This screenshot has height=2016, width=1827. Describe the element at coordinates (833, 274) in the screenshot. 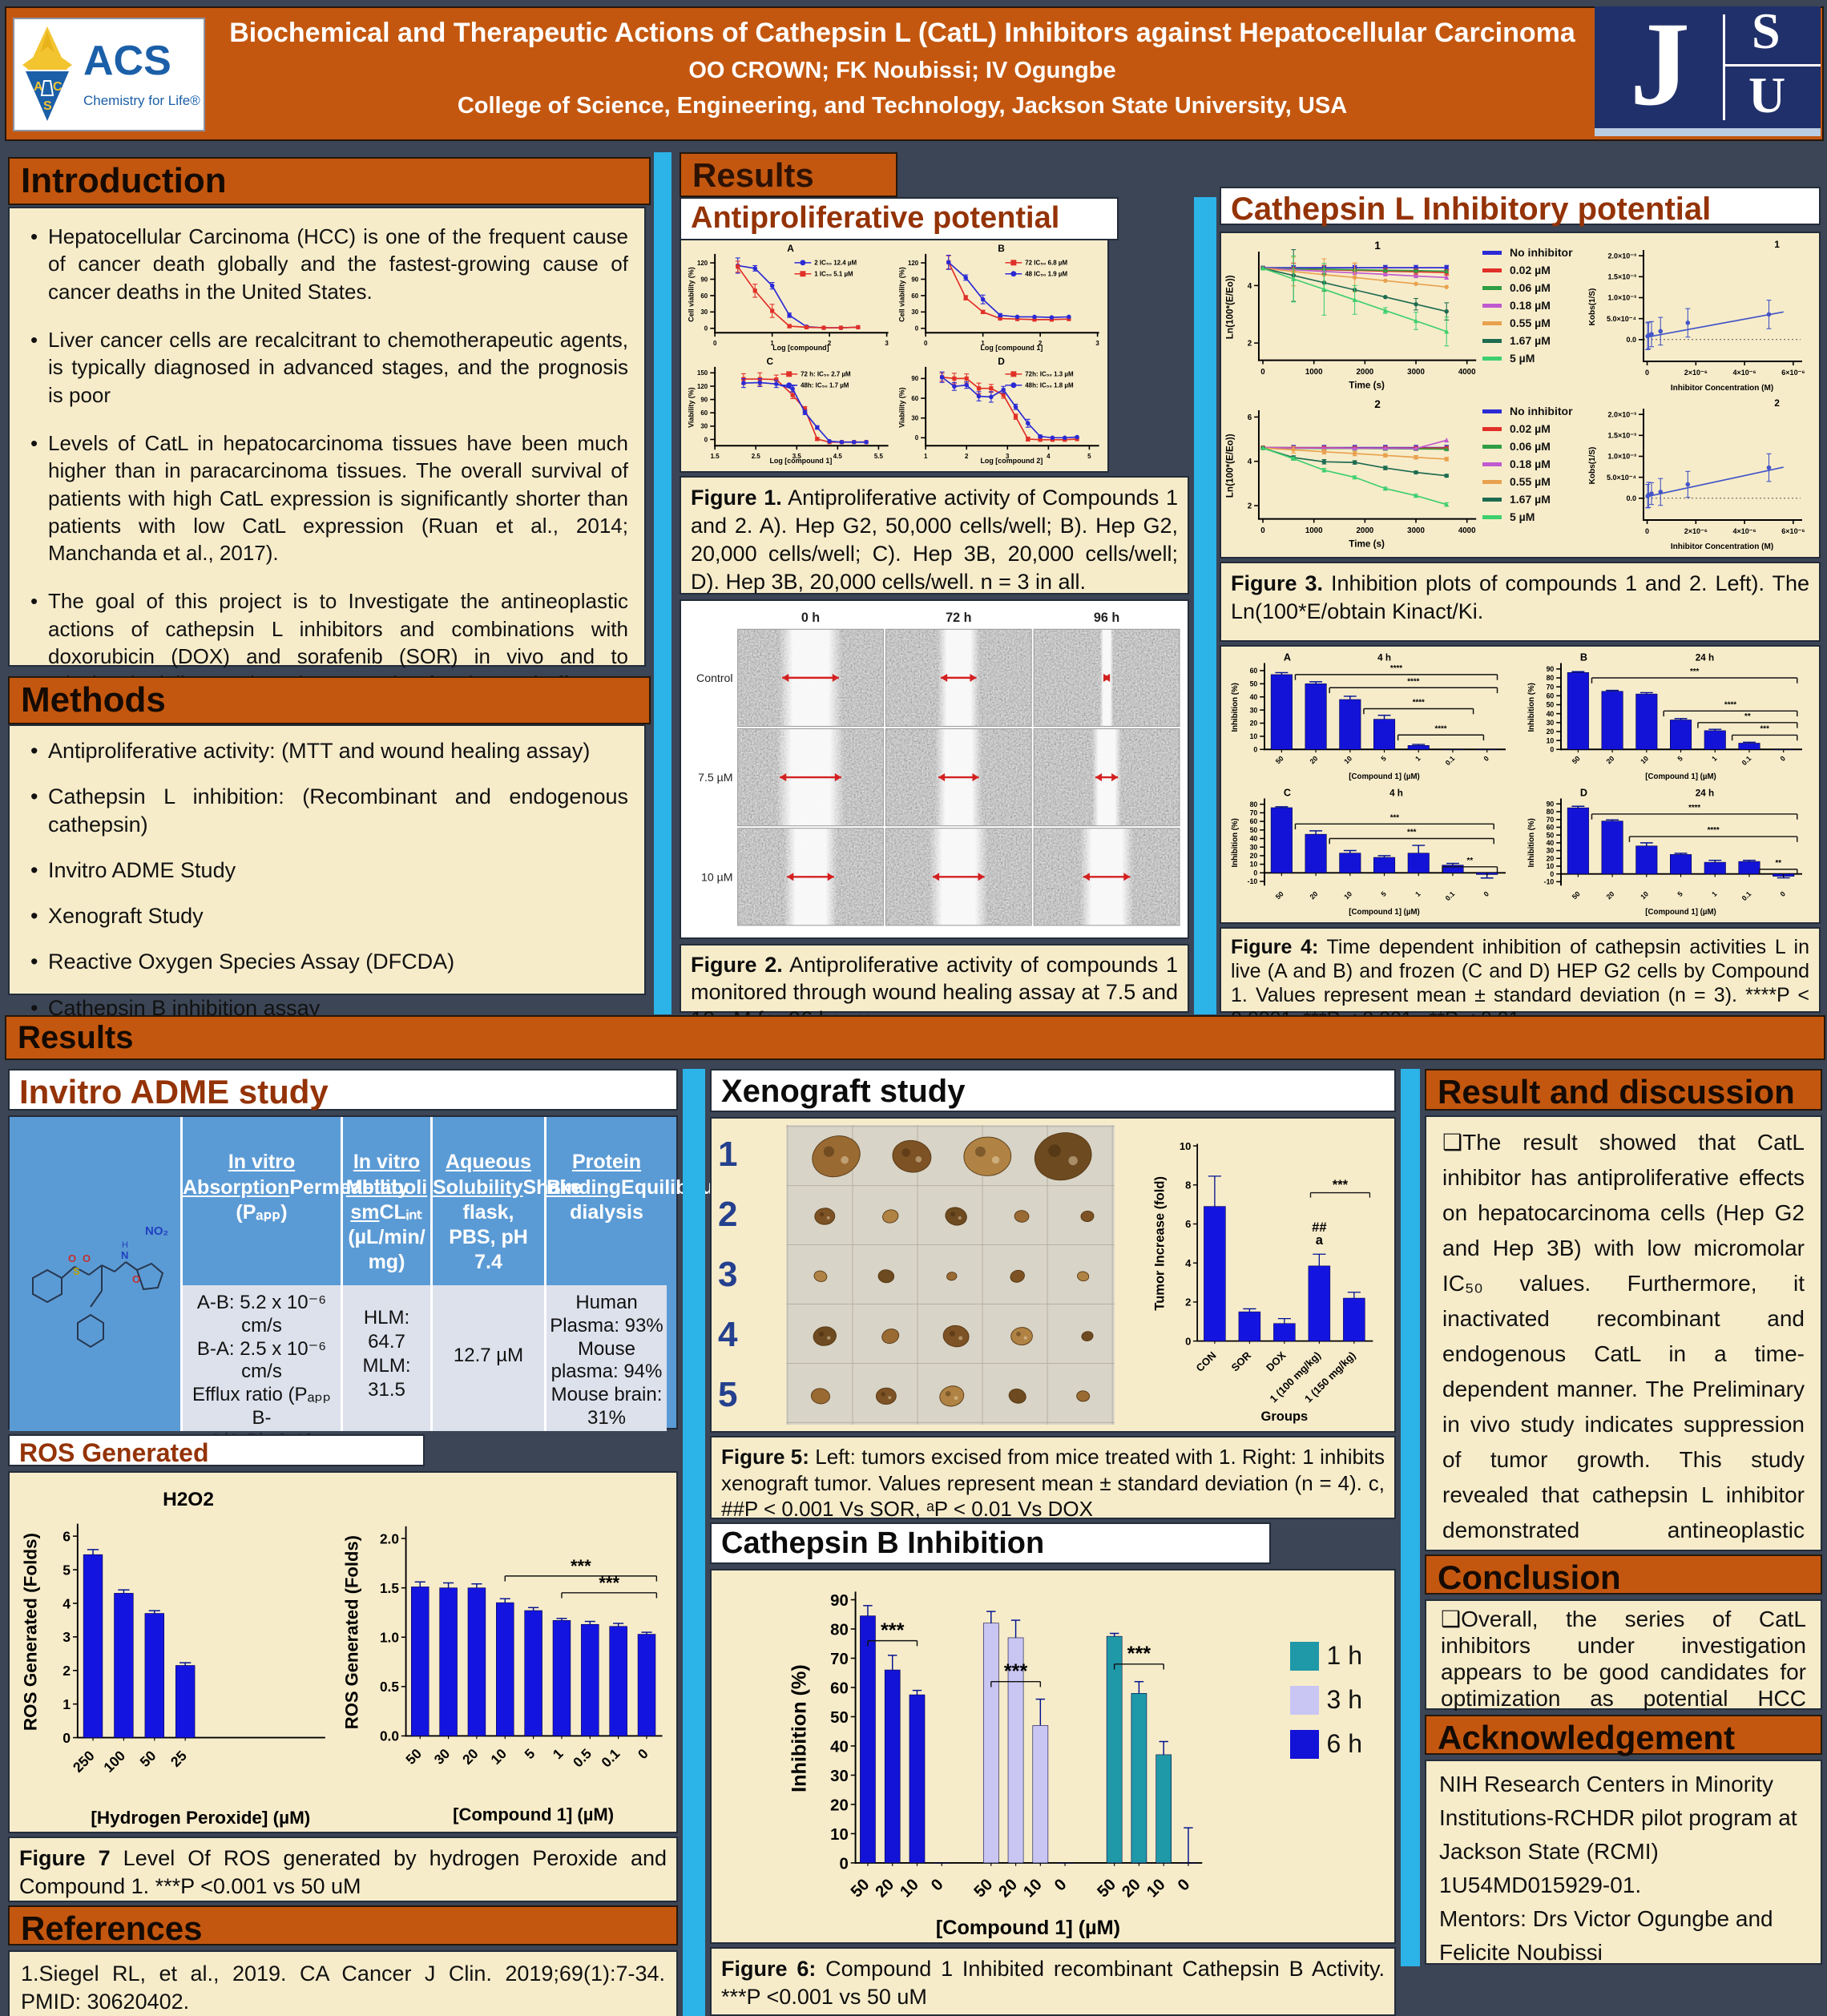

I see `svg-text: 1 IC₅₀ 5.1 µM` at that location.